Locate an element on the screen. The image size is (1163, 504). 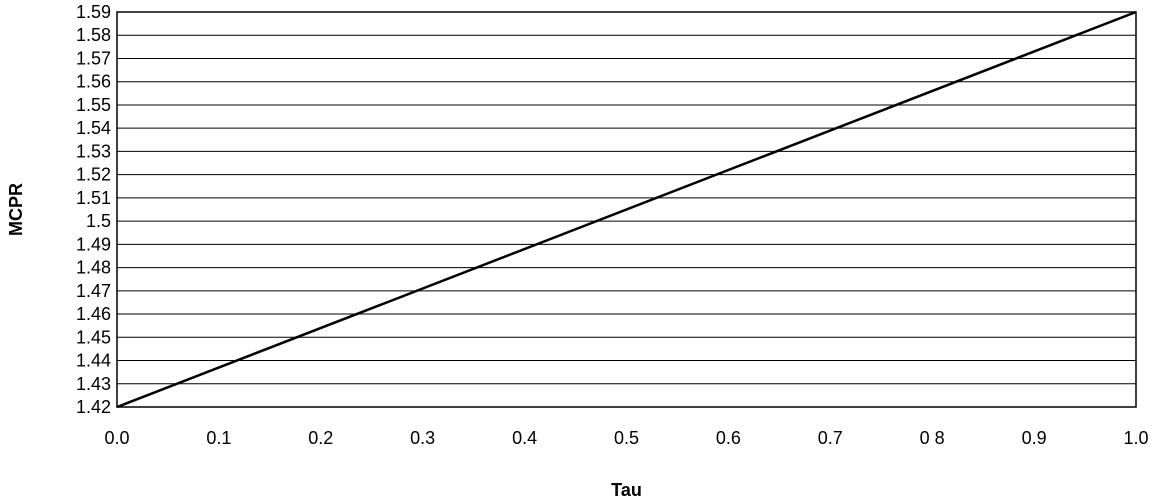
x-tick-label: 0.4 is located at coordinates (524, 438).